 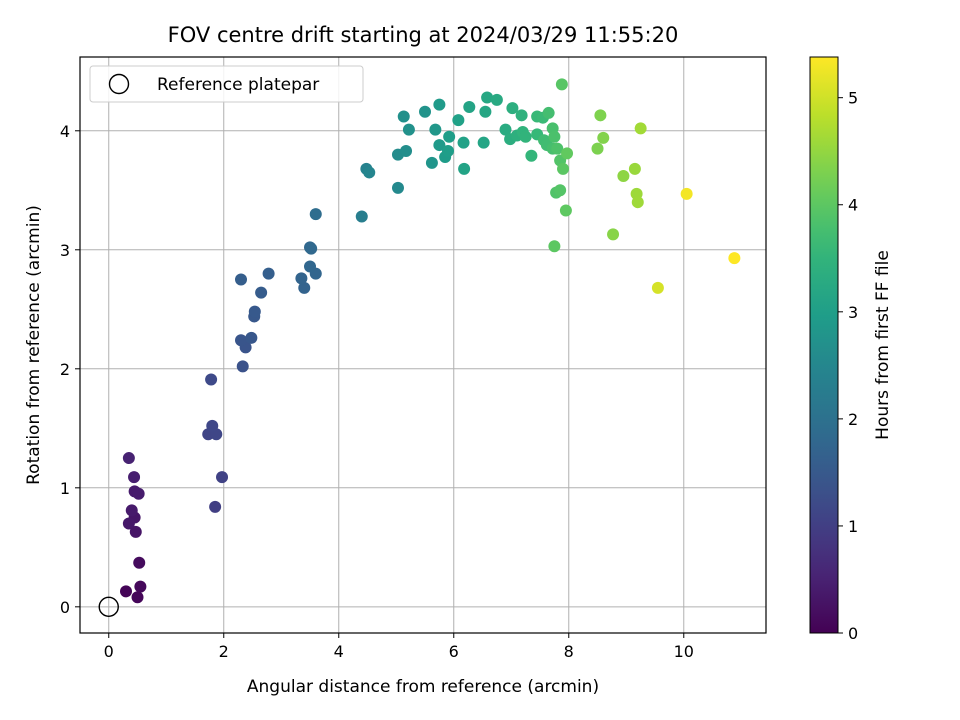 What do you see at coordinates (824, 345) in the screenshot?
I see `colorbar-gradient` at bounding box center [824, 345].